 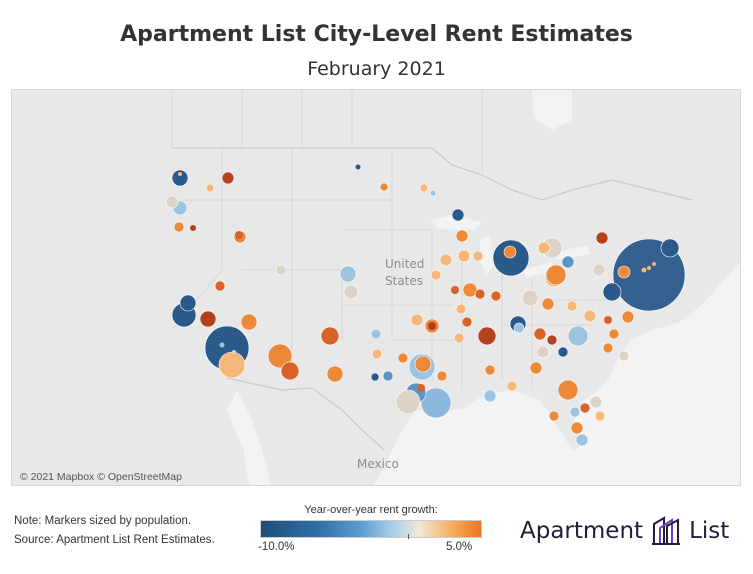 I want to click on legend-color-bar, so click(x=371, y=529).